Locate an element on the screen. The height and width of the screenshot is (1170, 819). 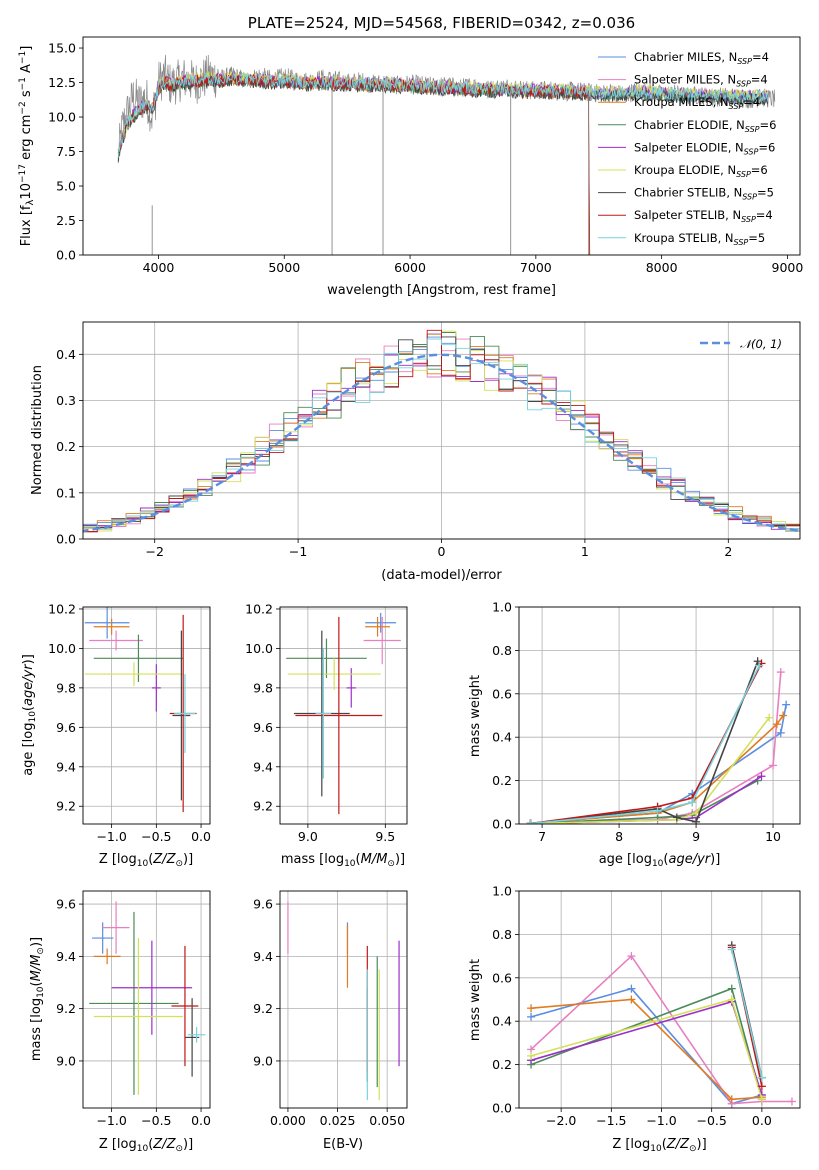
legend-label: 𝒩(0, 1) is located at coordinates (761, 344).